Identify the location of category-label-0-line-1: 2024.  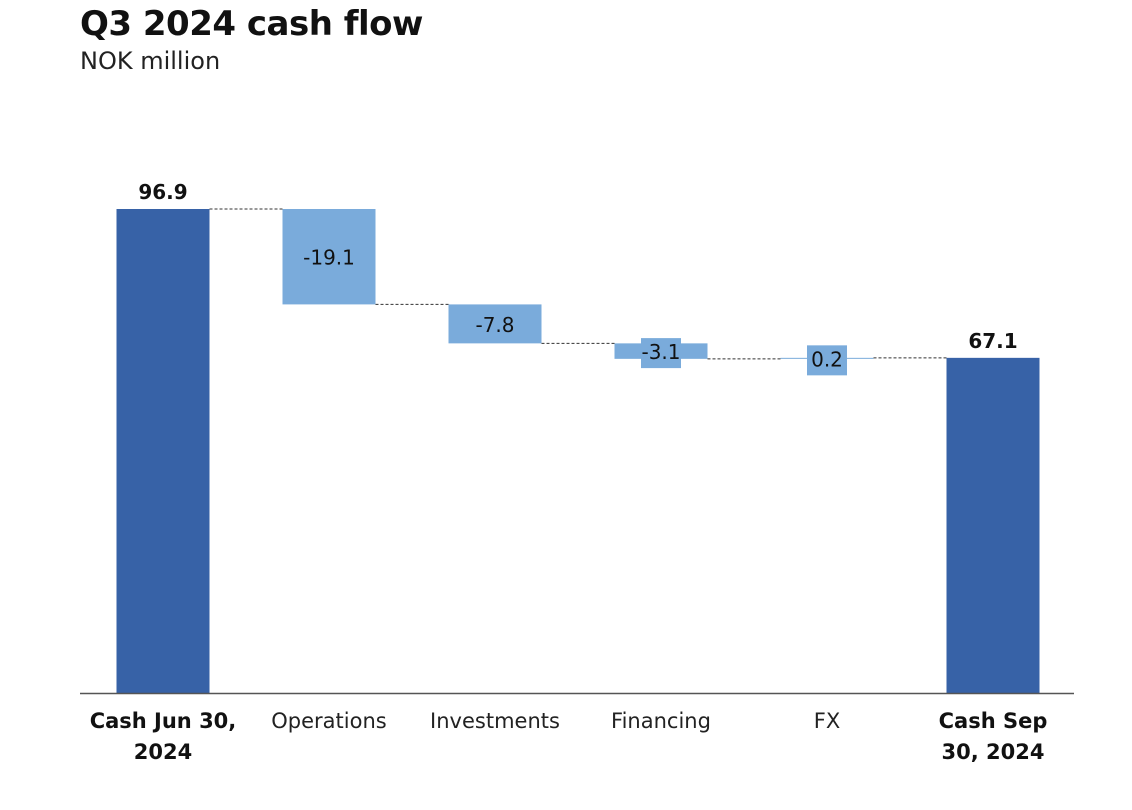
(163, 752).